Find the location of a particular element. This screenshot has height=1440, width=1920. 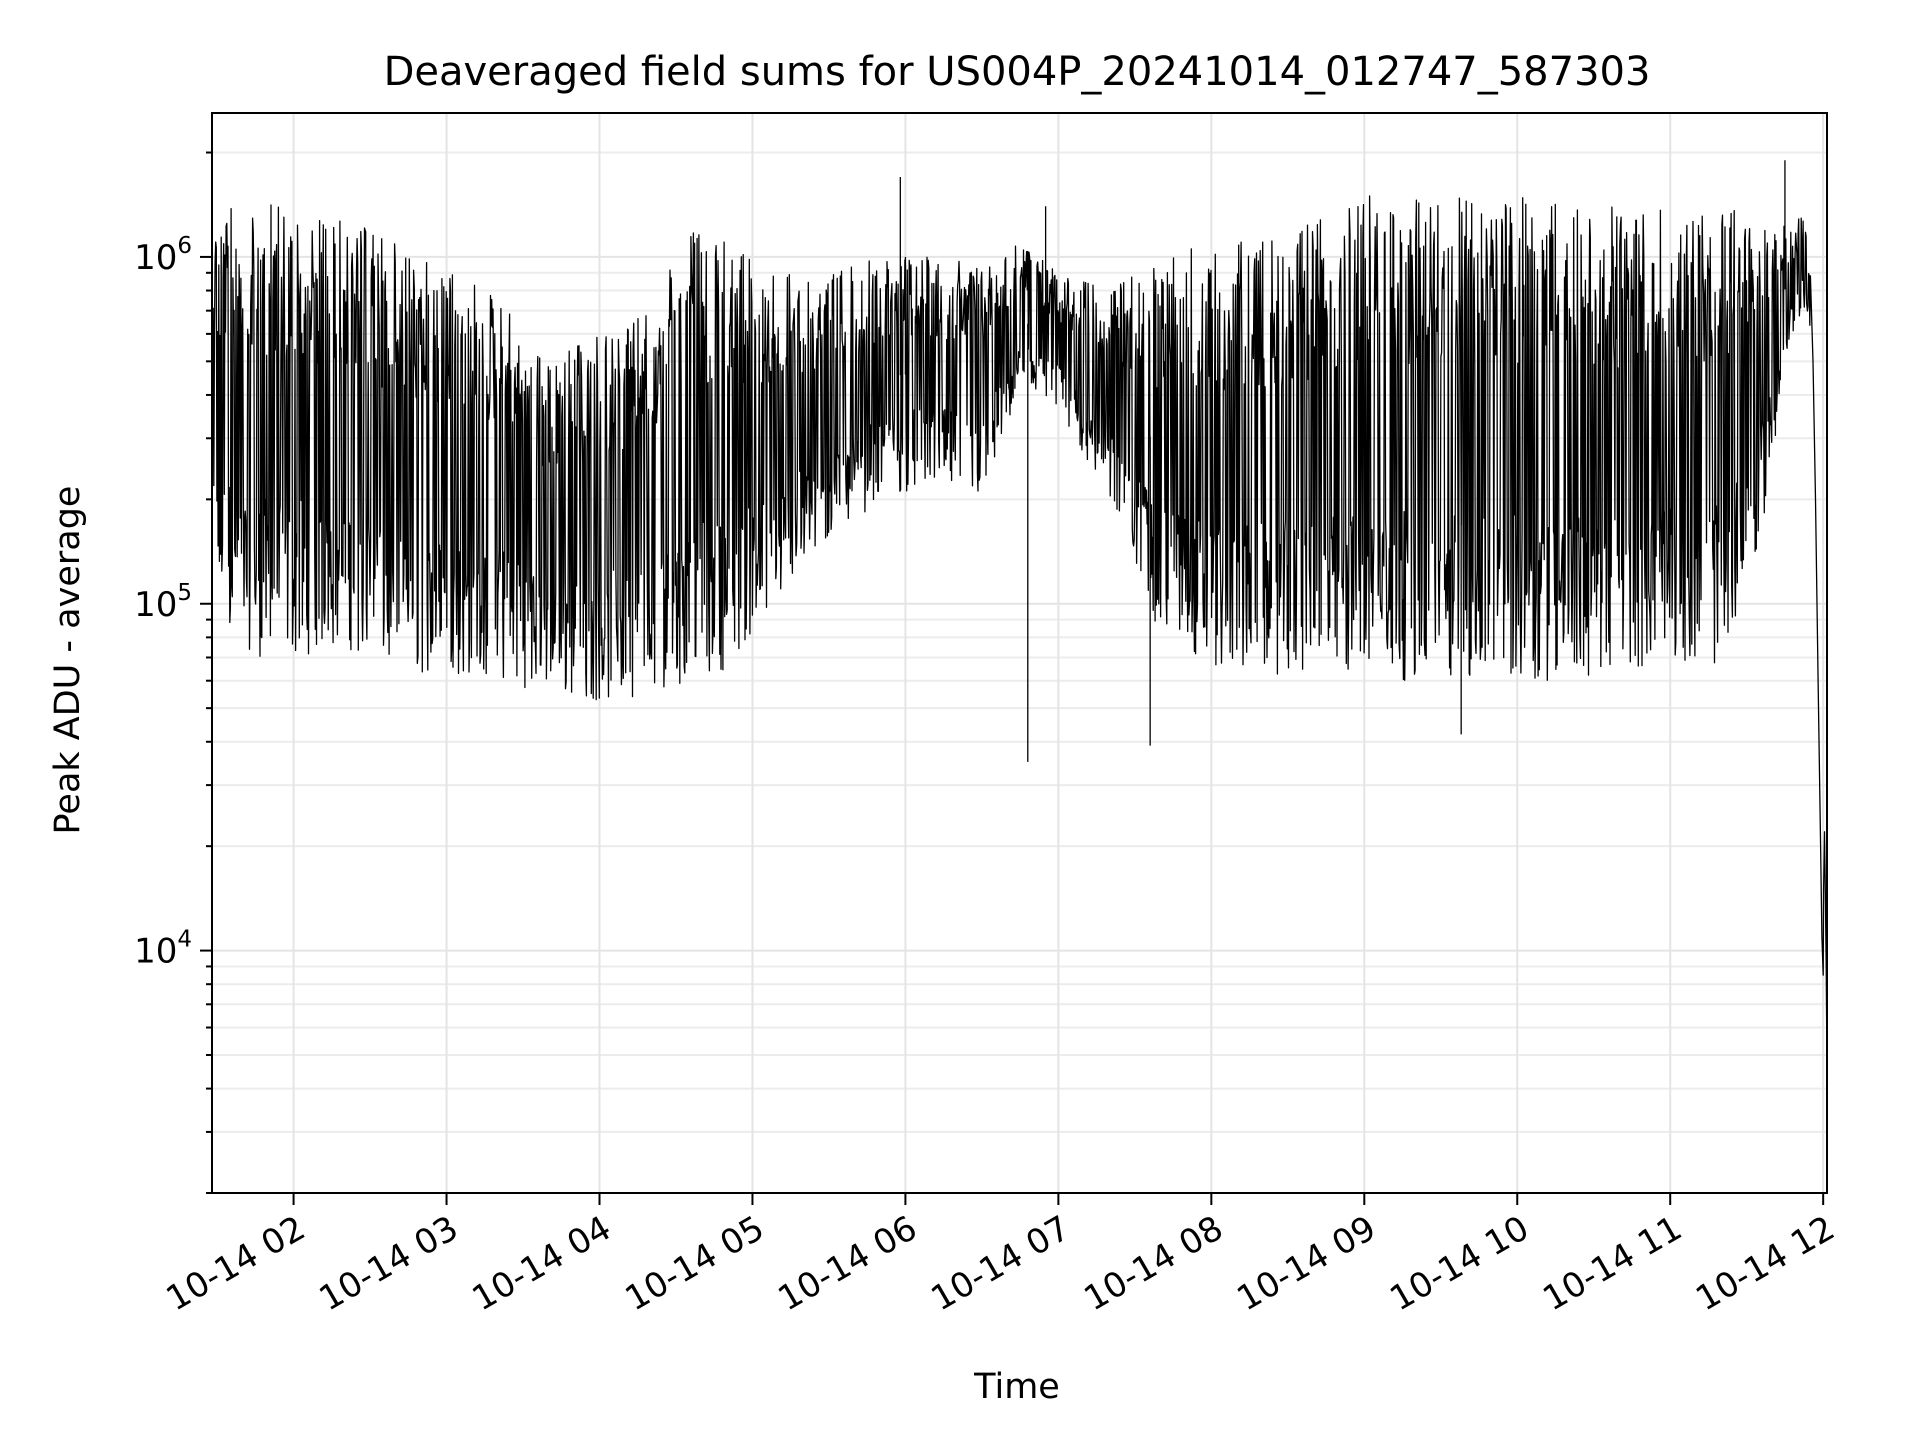

y-tick-label: 10⁴ is located at coordinates (163, 949).